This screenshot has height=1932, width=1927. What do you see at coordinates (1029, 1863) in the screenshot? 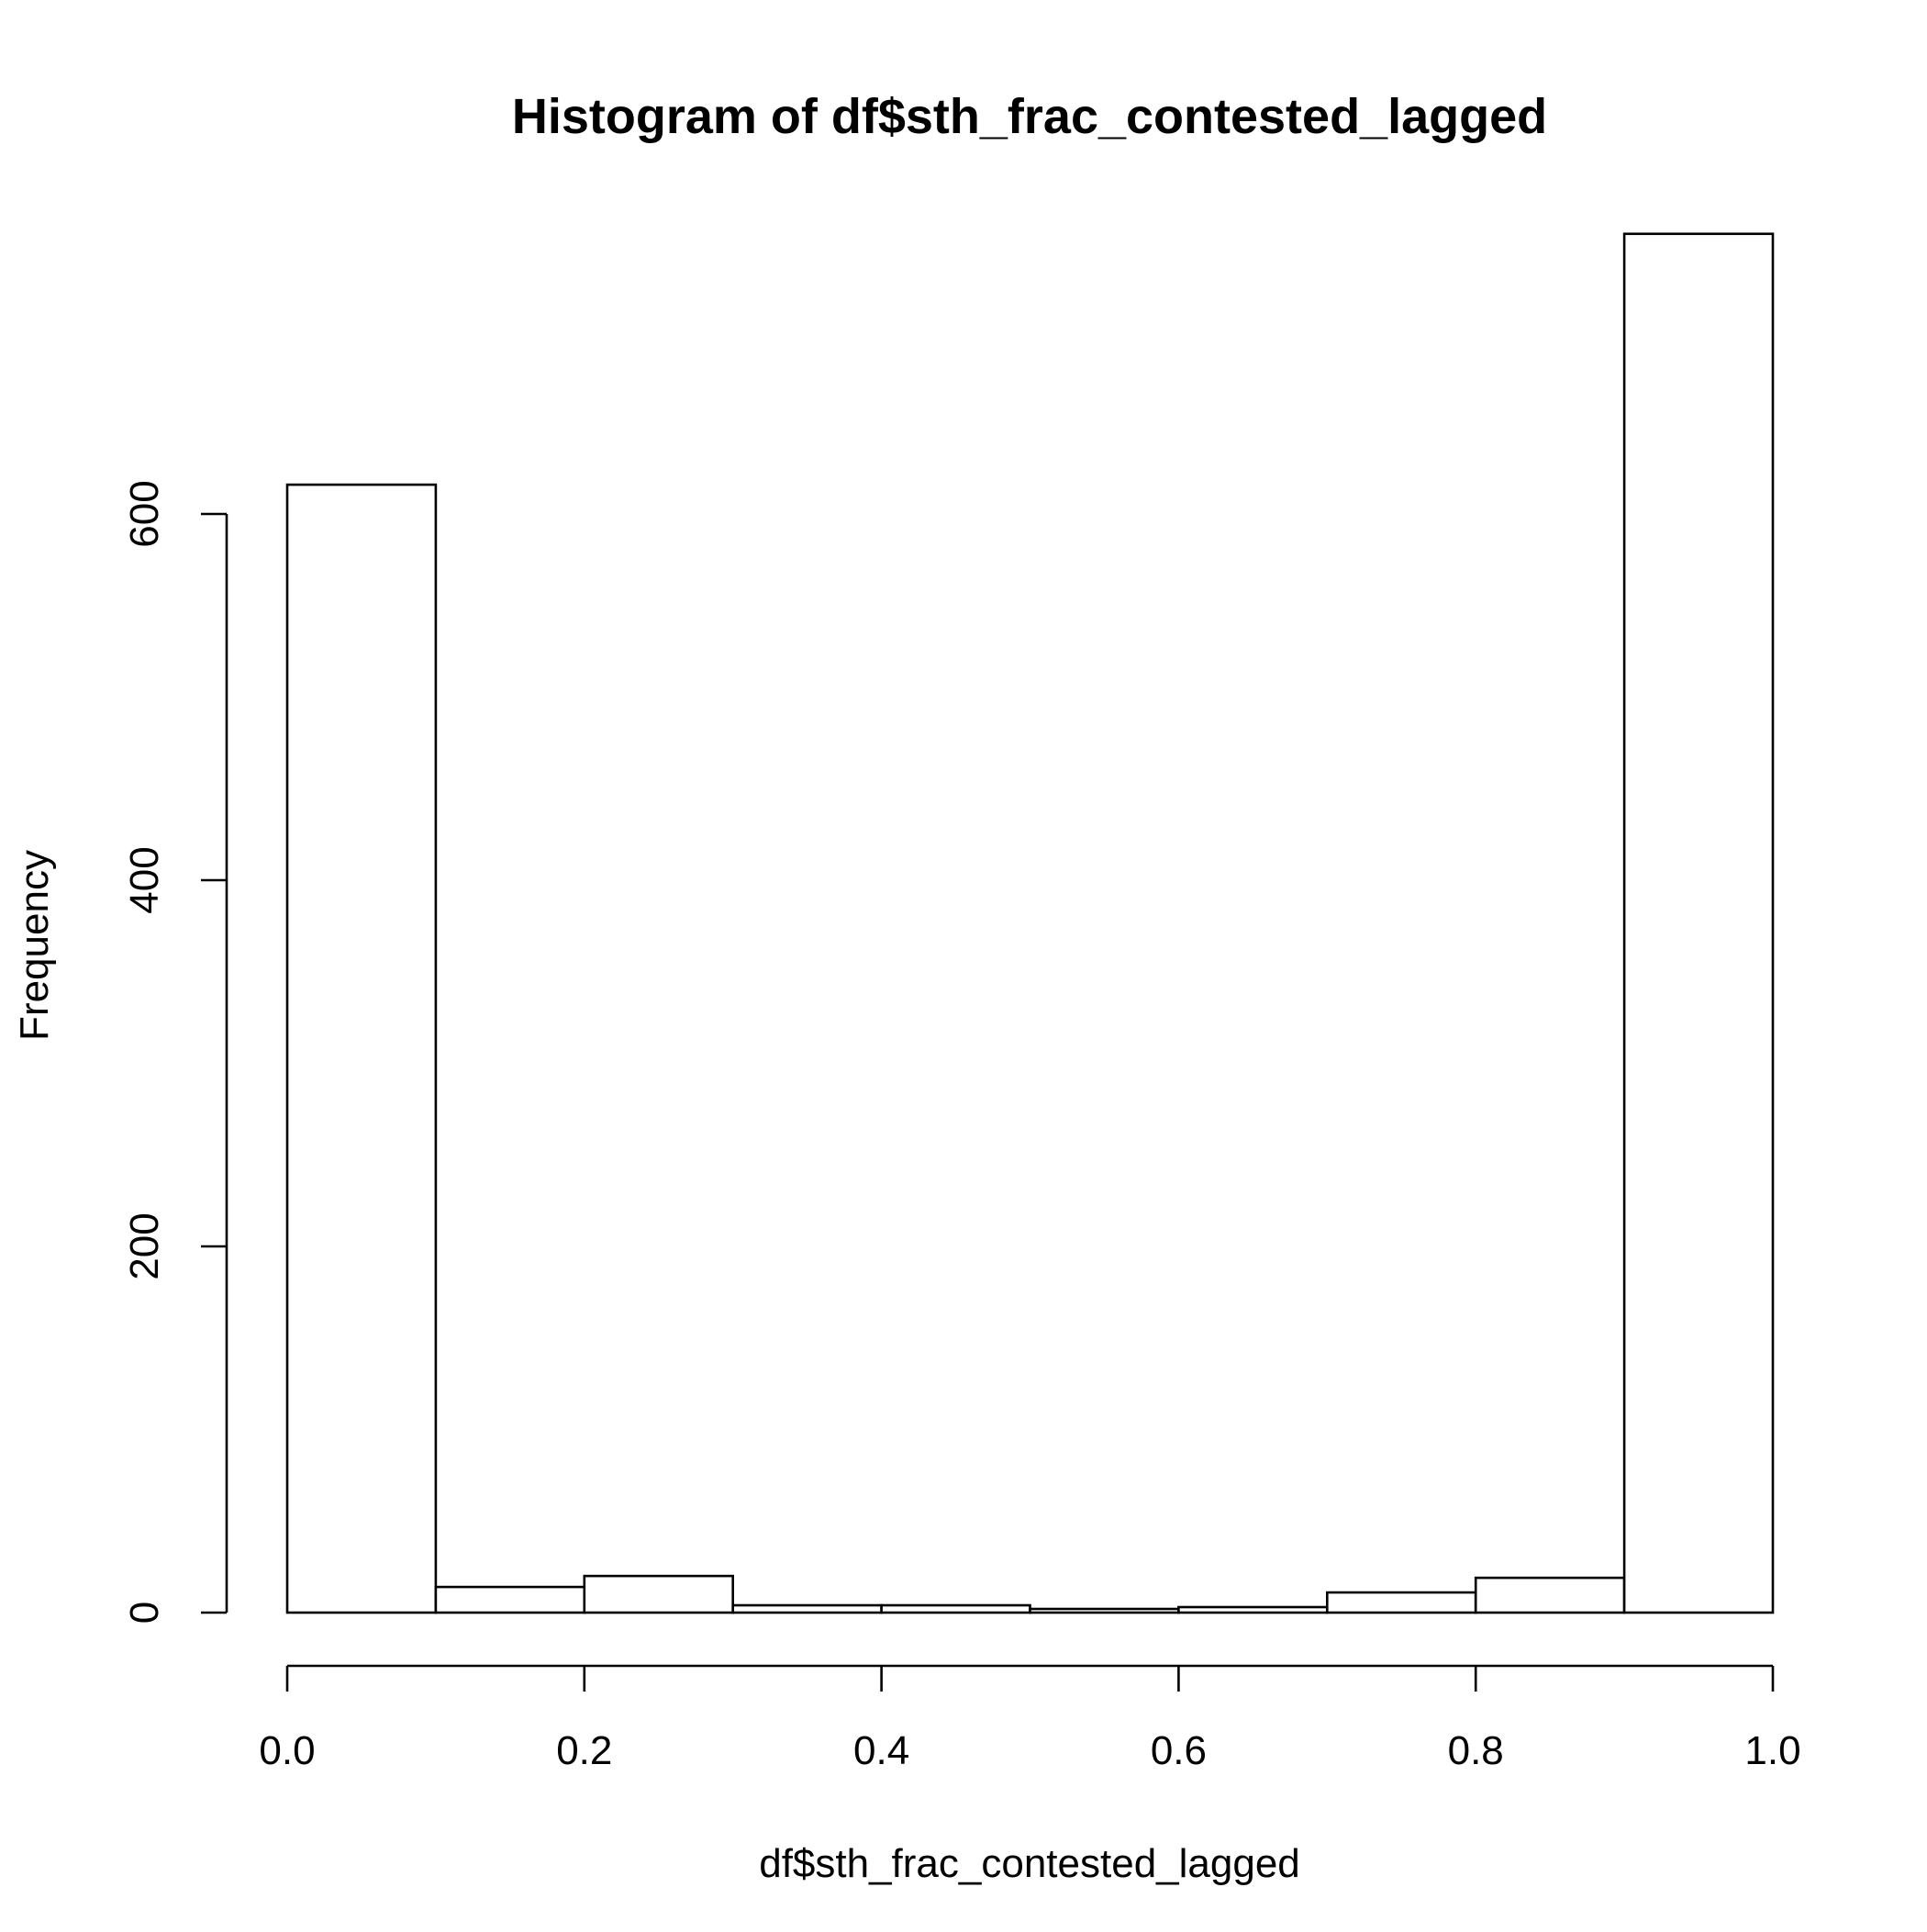
I see `x-axis-label: df$sth_frac_contested_lagged` at bounding box center [1029, 1863].